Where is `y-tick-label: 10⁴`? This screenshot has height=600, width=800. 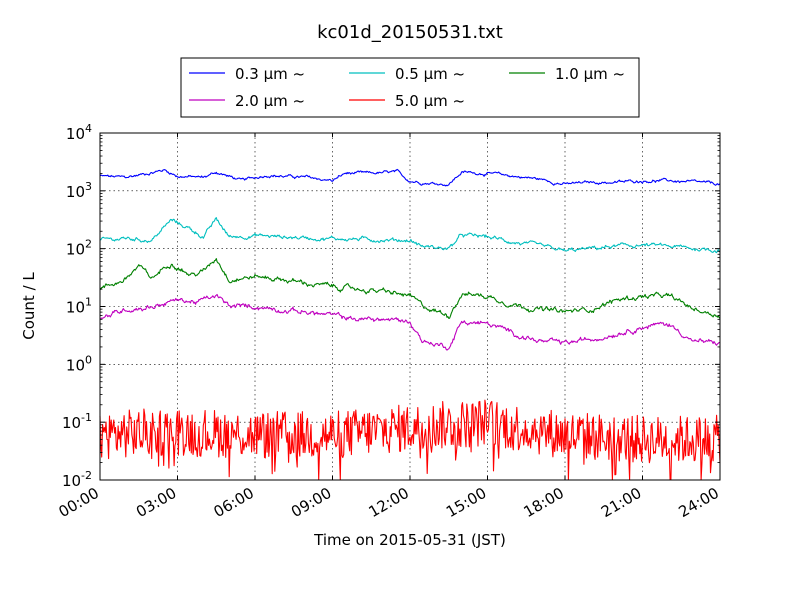 y-tick-label: 10⁴ is located at coordinates (79, 132).